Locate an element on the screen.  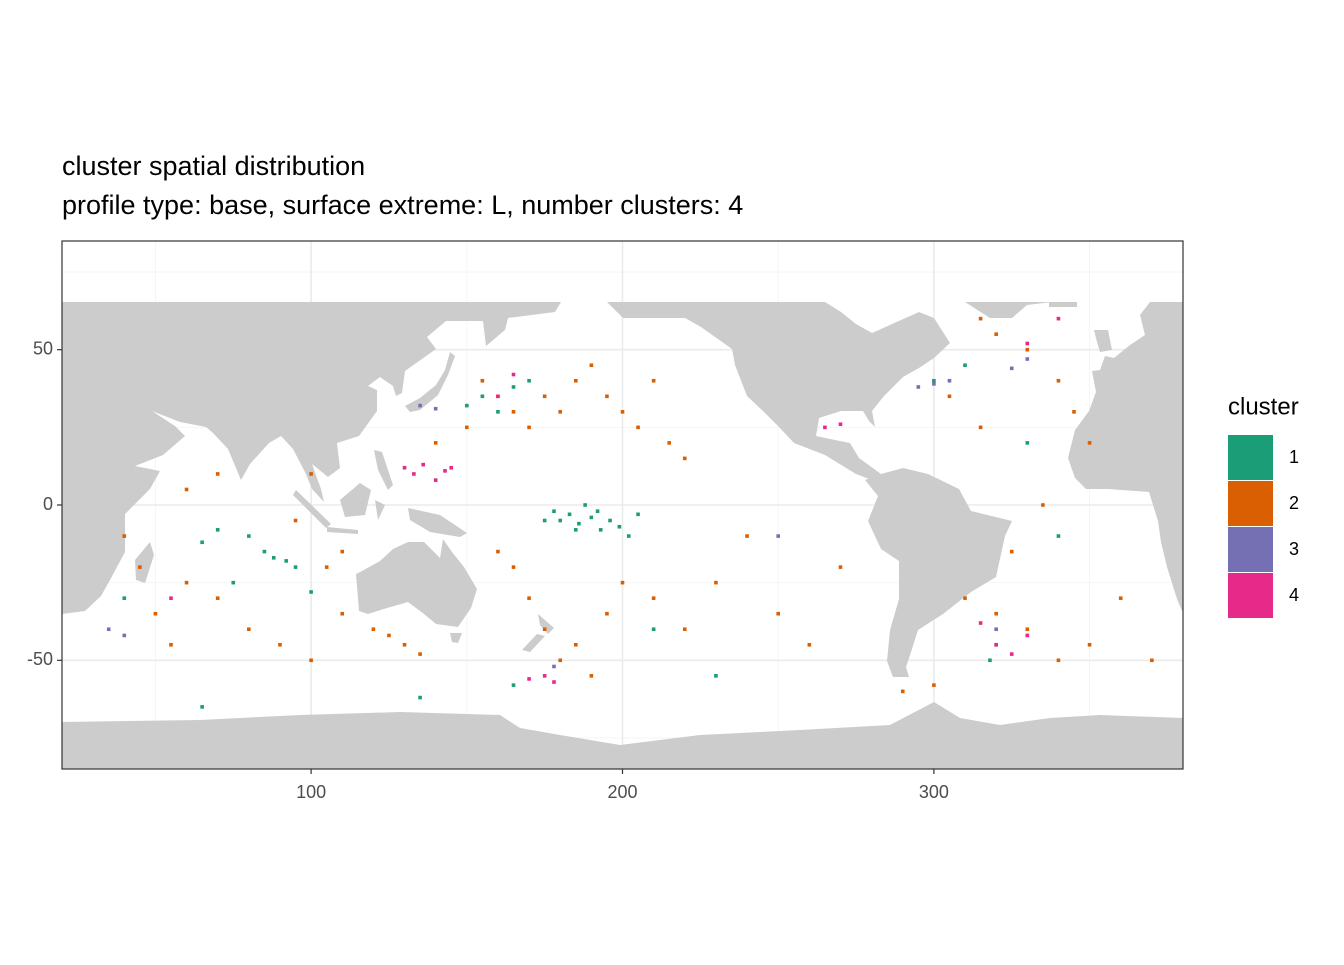
land-java is located at coordinates (342, 530).